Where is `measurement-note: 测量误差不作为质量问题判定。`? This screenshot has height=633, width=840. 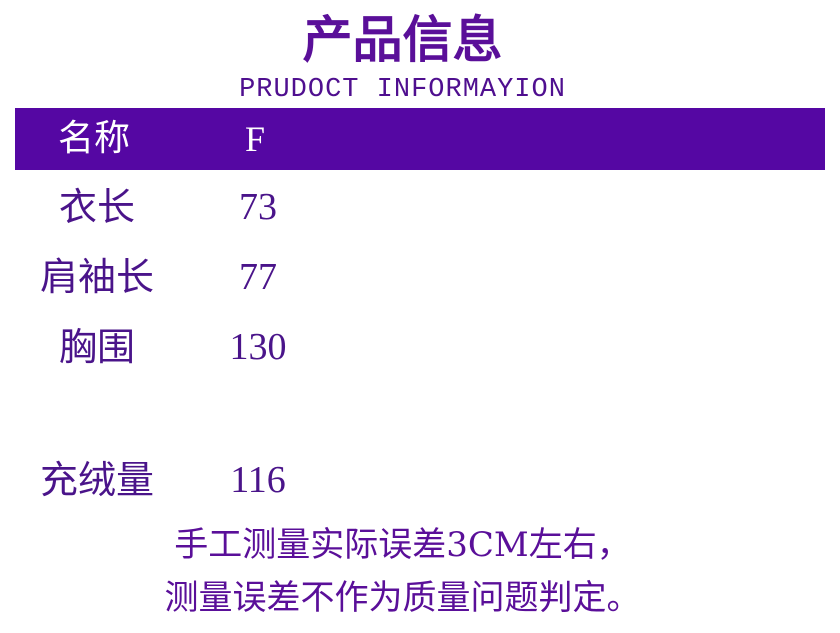
measurement-note: 测量误差不作为质量问题判定。 is located at coordinates (402, 598).